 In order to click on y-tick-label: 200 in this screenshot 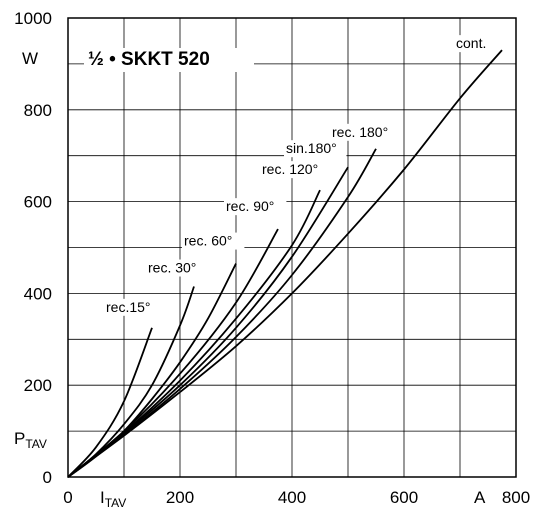, I will do `click(38, 385)`.